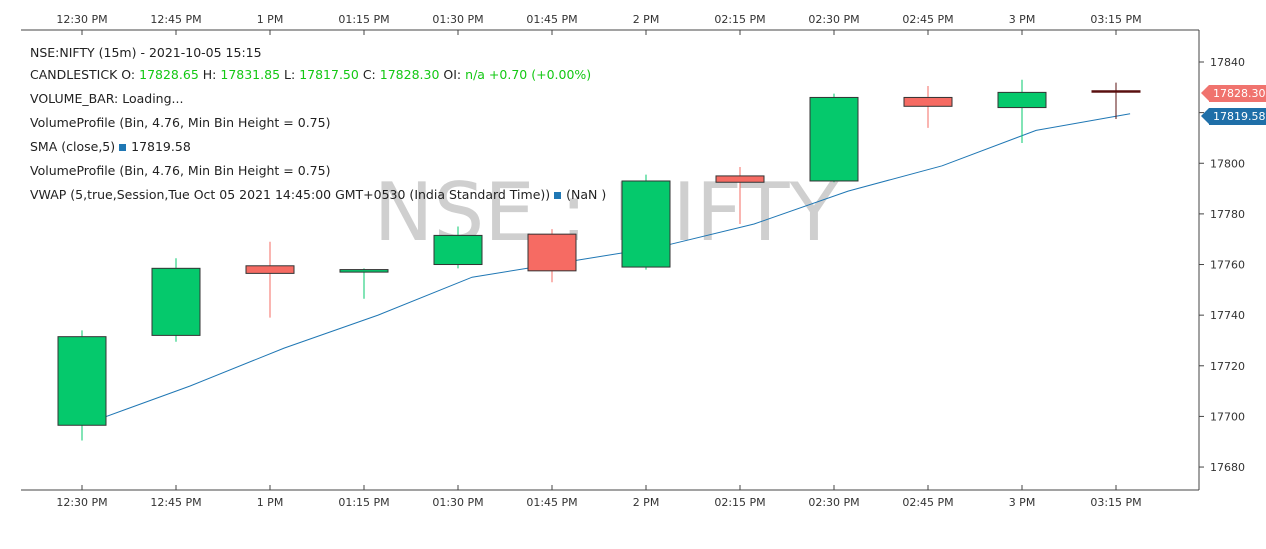 This screenshot has height=549, width=1266. What do you see at coordinates (146, 52) in the screenshot?
I see `legend-title: NSE:NIFTY (15m) - 2021-10-05 15:15` at bounding box center [146, 52].